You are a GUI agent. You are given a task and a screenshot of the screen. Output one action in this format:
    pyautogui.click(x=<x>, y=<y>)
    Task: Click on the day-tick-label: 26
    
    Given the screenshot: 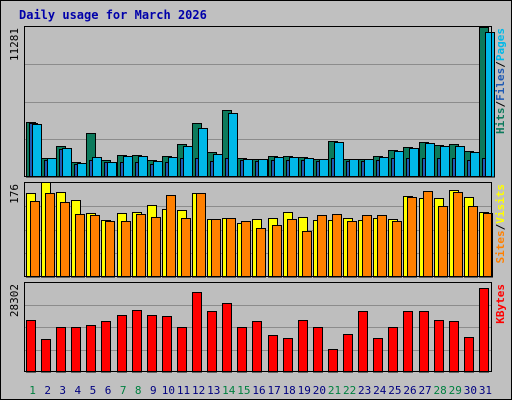 What is the action you would take?
    pyautogui.click(x=409, y=390)
    